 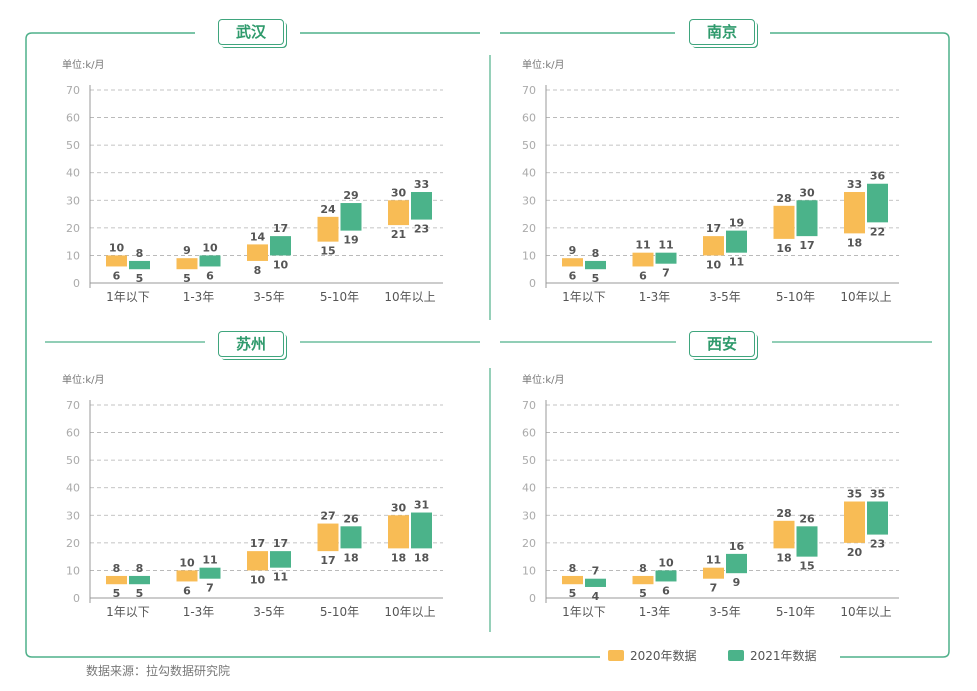 What do you see at coordinates (76, 598) in the screenshot?
I see `y-tick-label: 0` at bounding box center [76, 598].